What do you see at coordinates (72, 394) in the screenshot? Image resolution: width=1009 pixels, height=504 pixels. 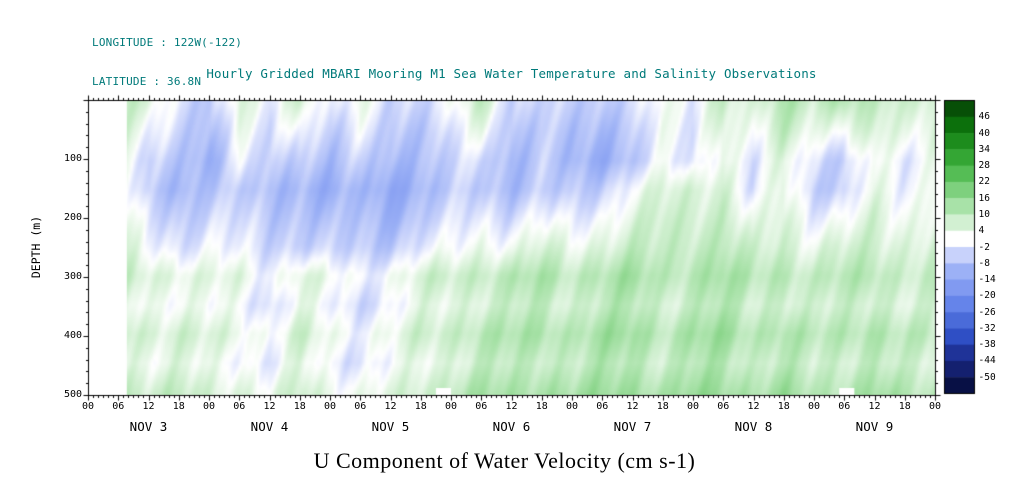 I see `y-tick-label: 500` at bounding box center [72, 394].